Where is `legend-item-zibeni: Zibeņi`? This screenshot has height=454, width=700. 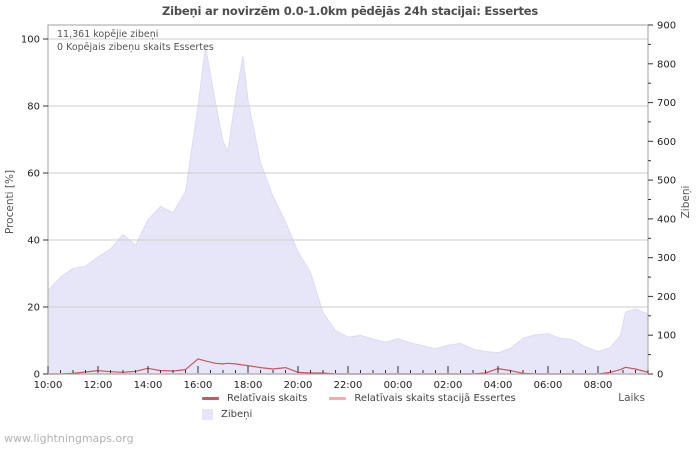
legend-item-zibeni: Zibeņi is located at coordinates (227, 414).